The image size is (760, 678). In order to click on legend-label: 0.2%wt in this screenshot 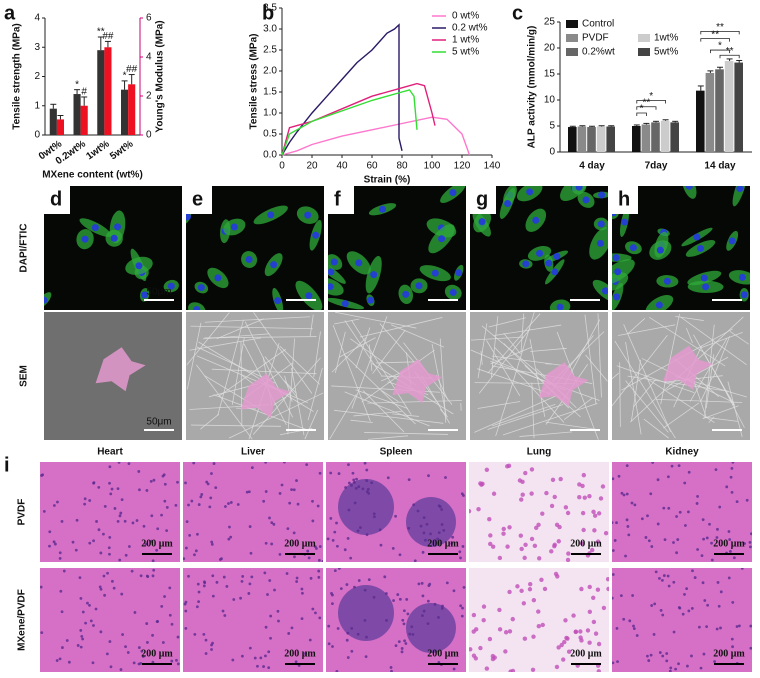, I will do `click(598, 52)`.